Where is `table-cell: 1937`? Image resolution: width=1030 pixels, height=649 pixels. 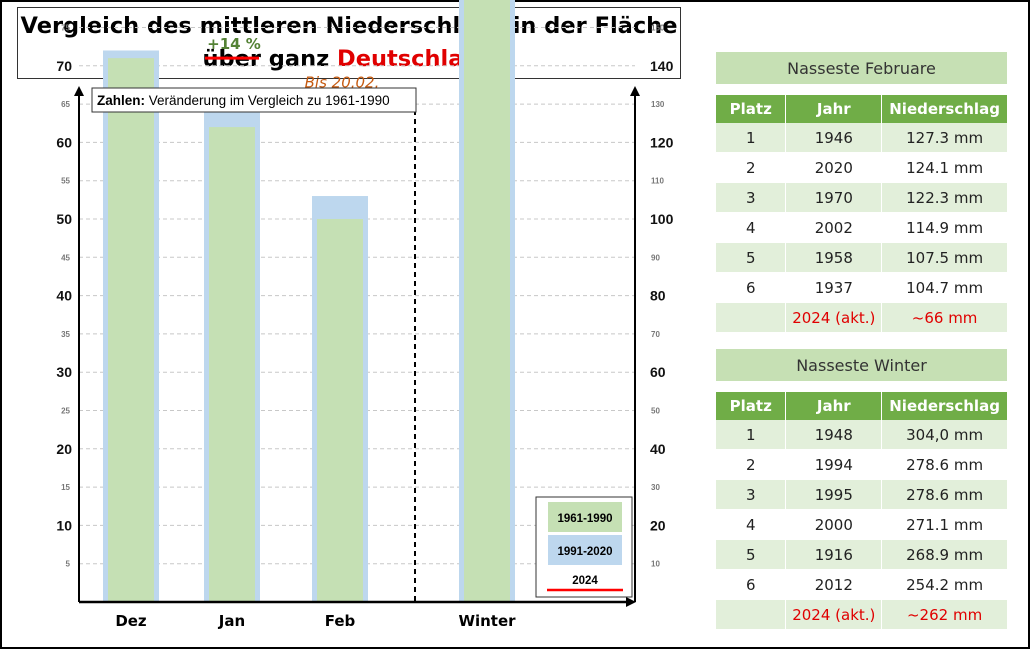
table-cell: 1937 is located at coordinates (834, 287).